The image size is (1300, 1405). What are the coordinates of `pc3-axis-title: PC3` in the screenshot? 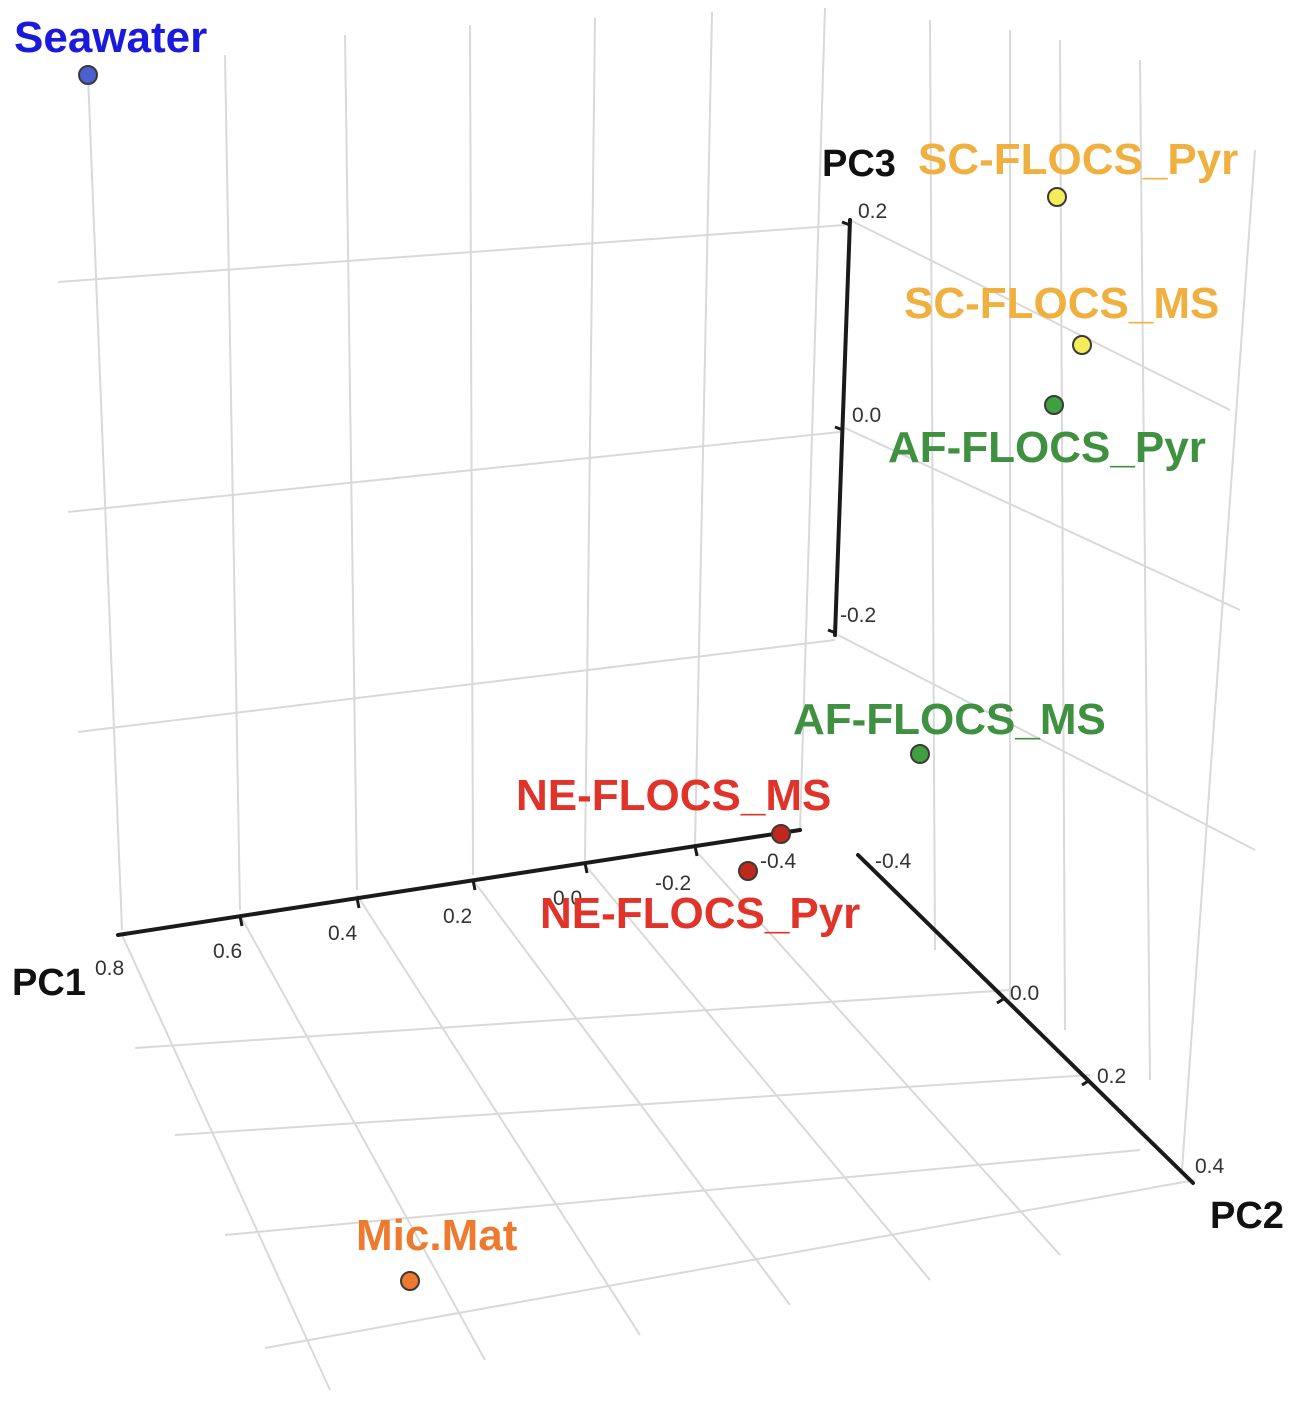 It's located at (859, 164).